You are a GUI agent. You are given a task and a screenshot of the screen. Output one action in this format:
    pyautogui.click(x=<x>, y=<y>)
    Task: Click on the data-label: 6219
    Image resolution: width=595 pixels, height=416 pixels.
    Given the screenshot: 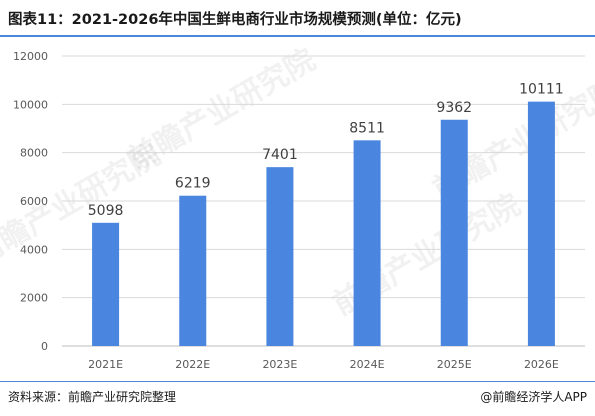 What is the action you would take?
    pyautogui.click(x=193, y=184)
    